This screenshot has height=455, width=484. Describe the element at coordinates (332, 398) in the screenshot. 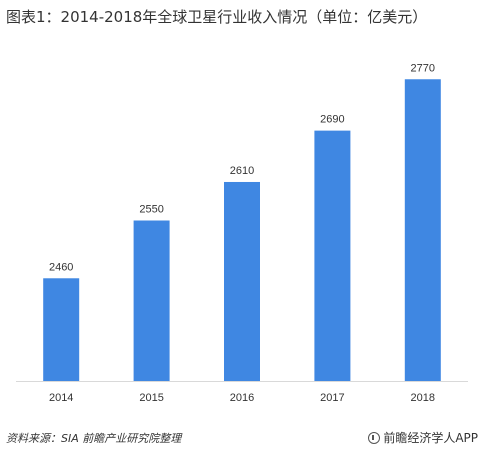

I see `x-tick-label-2017: 2017` at that location.